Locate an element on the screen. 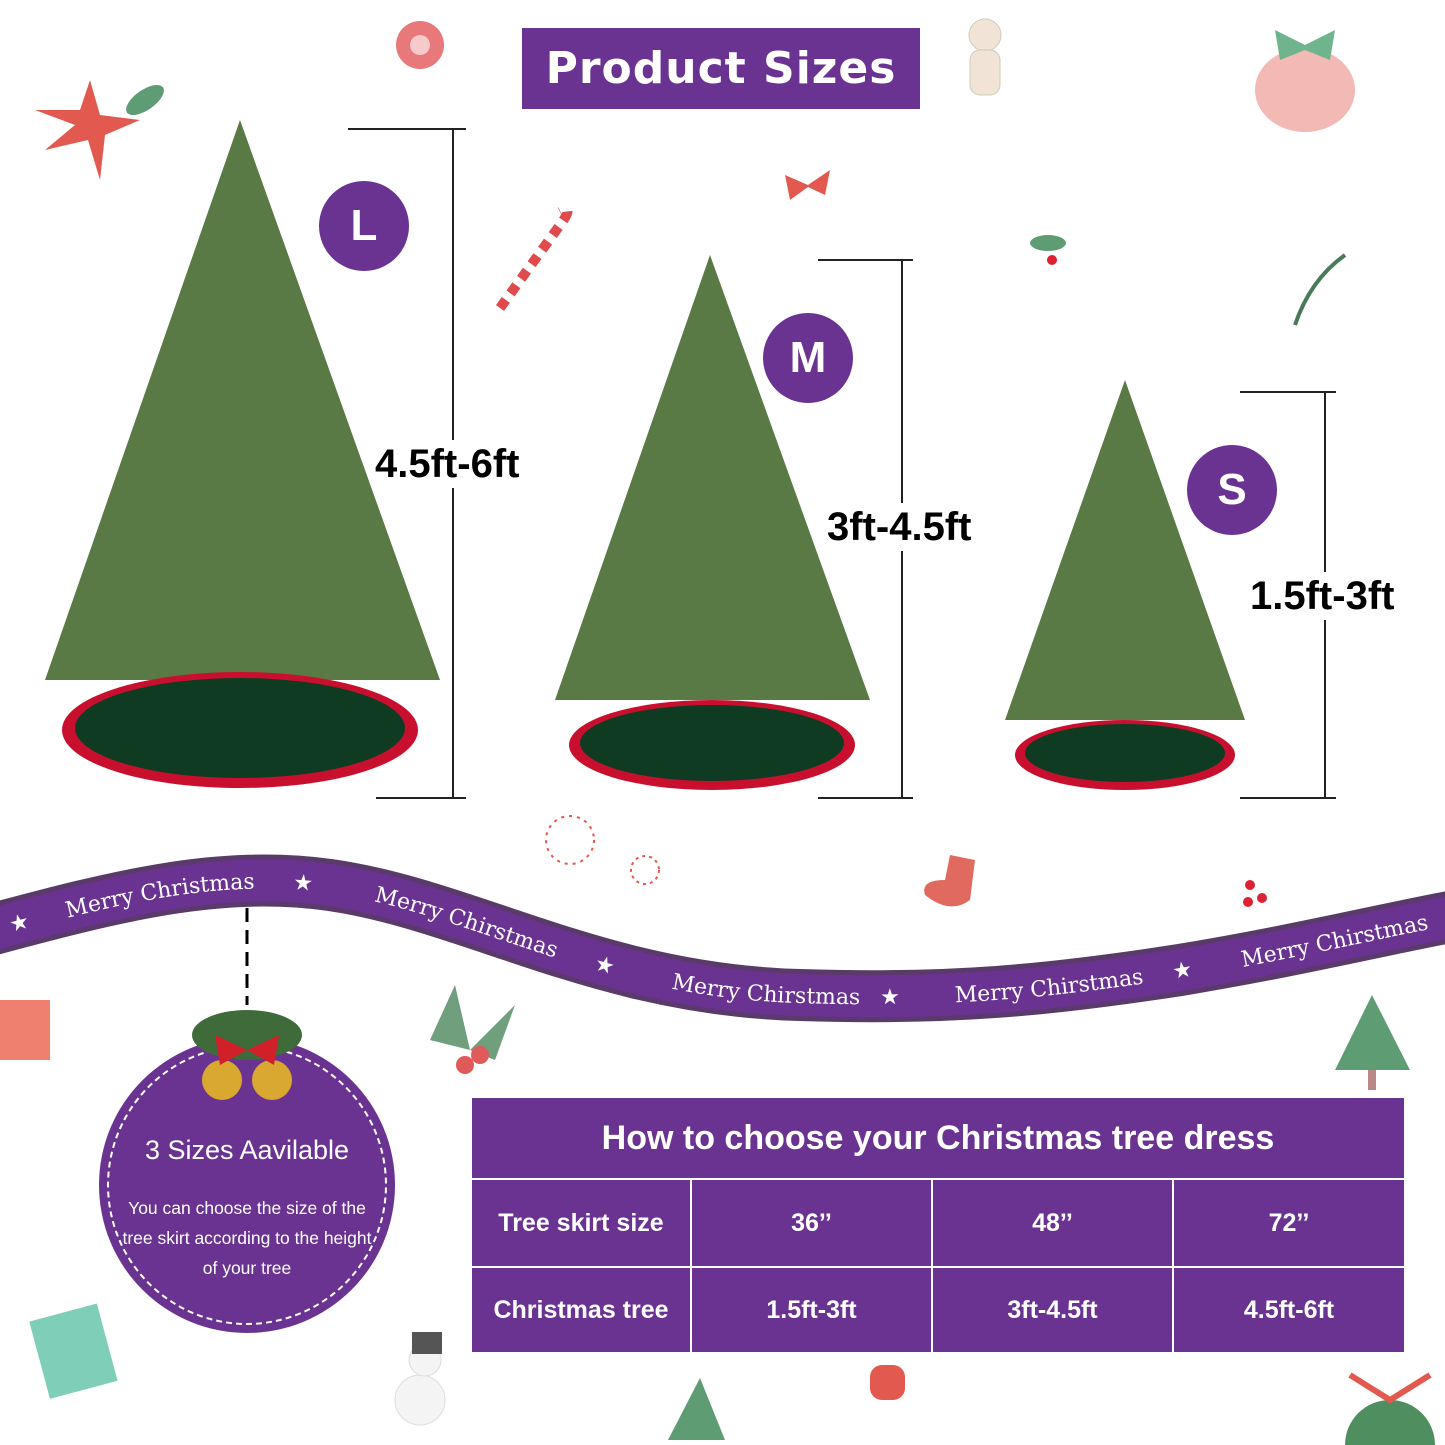 The image size is (1445, 1445). ornament-icon is located at coordinates (420, 45).